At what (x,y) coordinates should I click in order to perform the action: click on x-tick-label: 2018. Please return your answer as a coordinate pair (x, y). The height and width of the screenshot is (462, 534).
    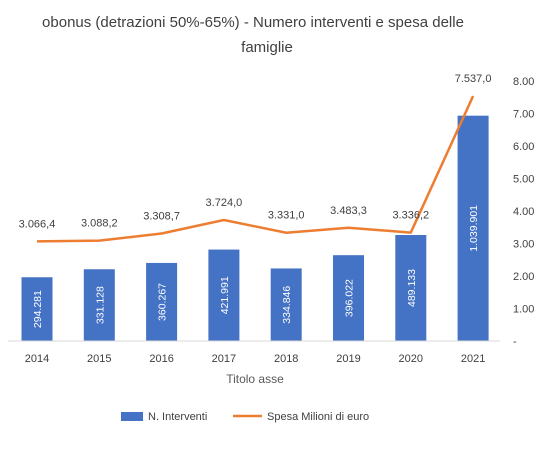
    Looking at the image, I should click on (286, 359).